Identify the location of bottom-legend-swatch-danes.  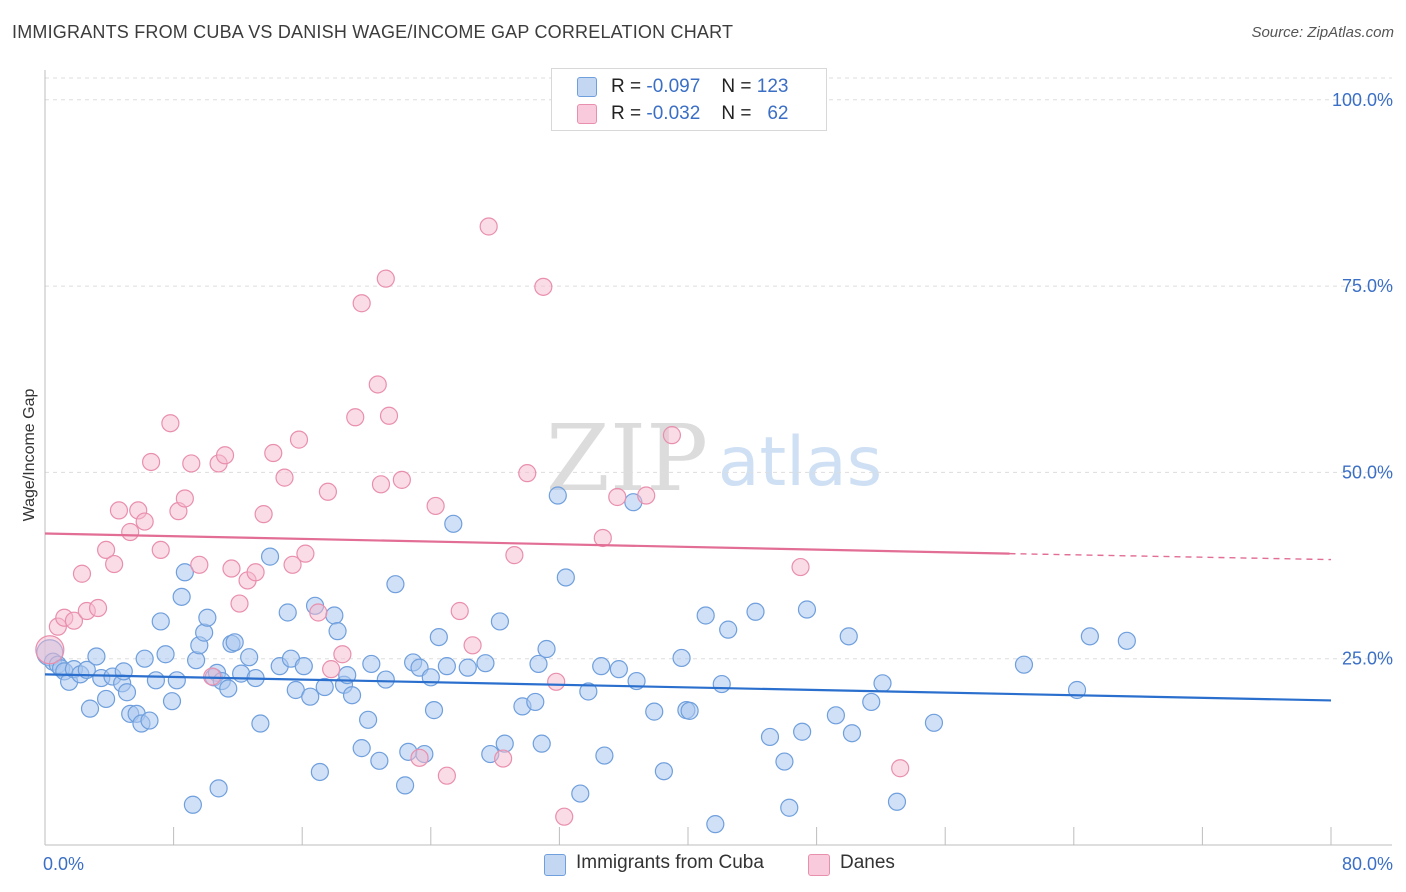
(819, 865).